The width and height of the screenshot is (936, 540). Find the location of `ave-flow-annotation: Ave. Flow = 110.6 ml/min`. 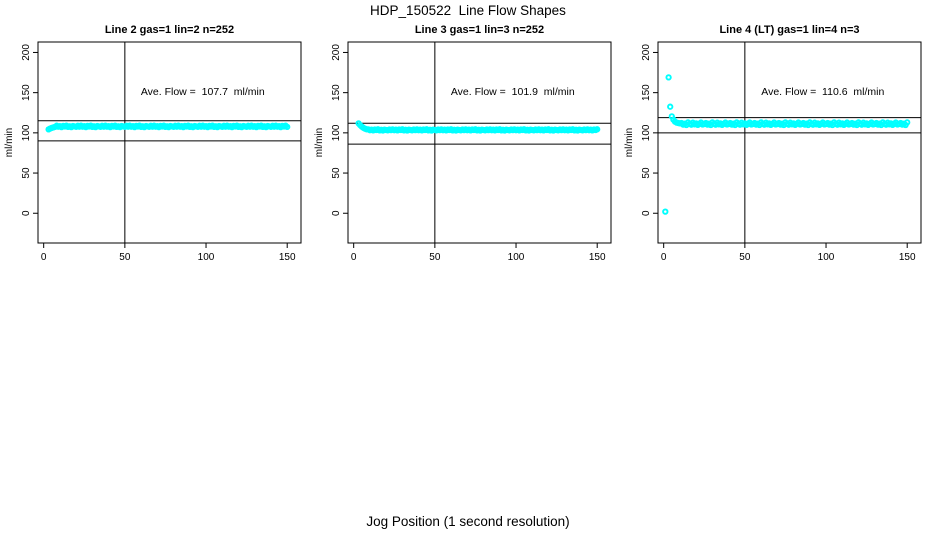

ave-flow-annotation: Ave. Flow = 110.6 ml/min is located at coordinates (822, 92).